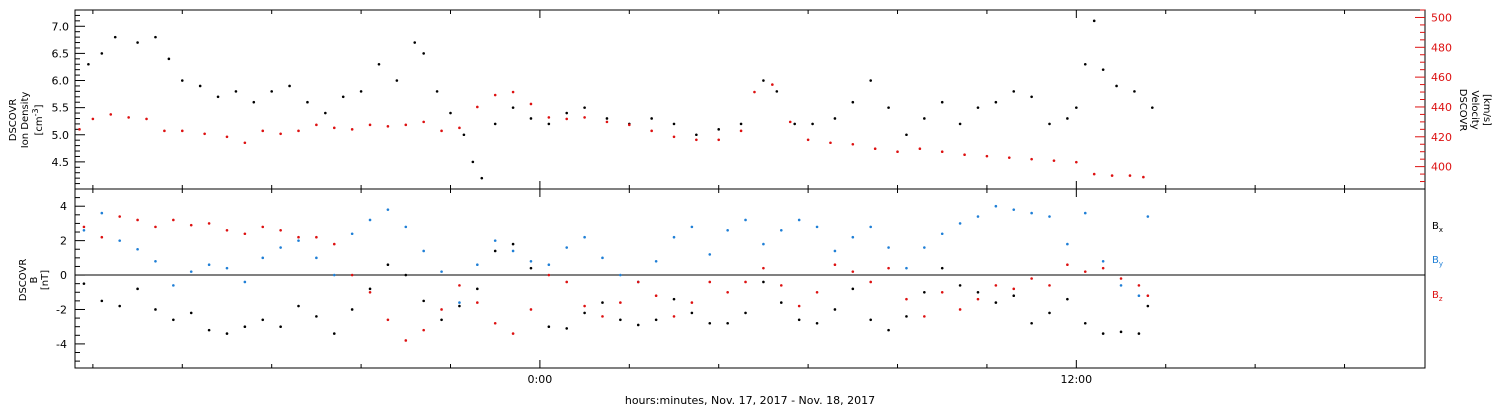 This screenshot has height=410, width=1500. What do you see at coordinates (63, 275) in the screenshot?
I see `b-tick-label: 0` at bounding box center [63, 275].